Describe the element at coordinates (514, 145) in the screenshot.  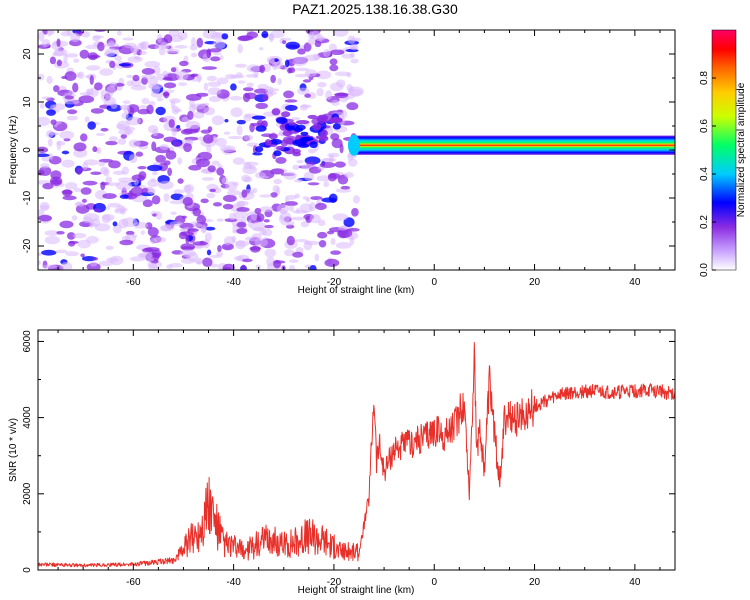
I see `spectrogram-signal-band-fill` at that location.